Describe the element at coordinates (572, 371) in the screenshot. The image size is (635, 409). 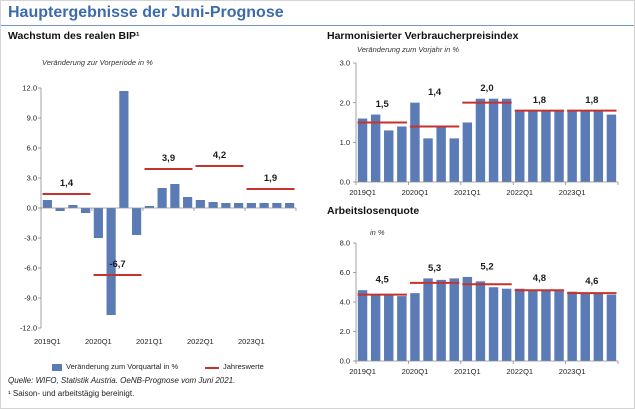
I see `unemployment-x-tick-label: 2023Q1` at that location.